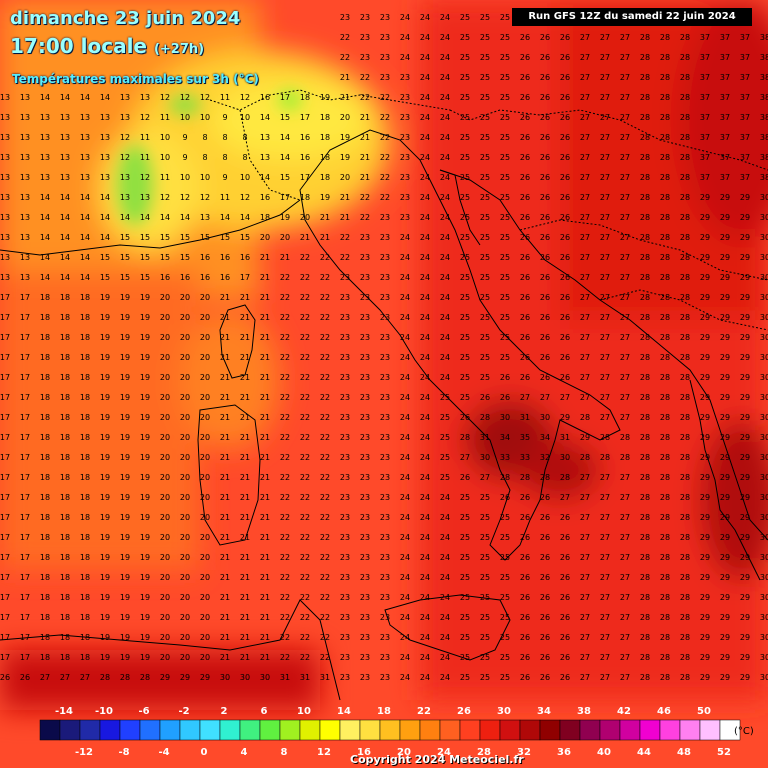  What do you see at coordinates (725, 157) in the screenshot?
I see `grid-value: 37` at bounding box center [725, 157].